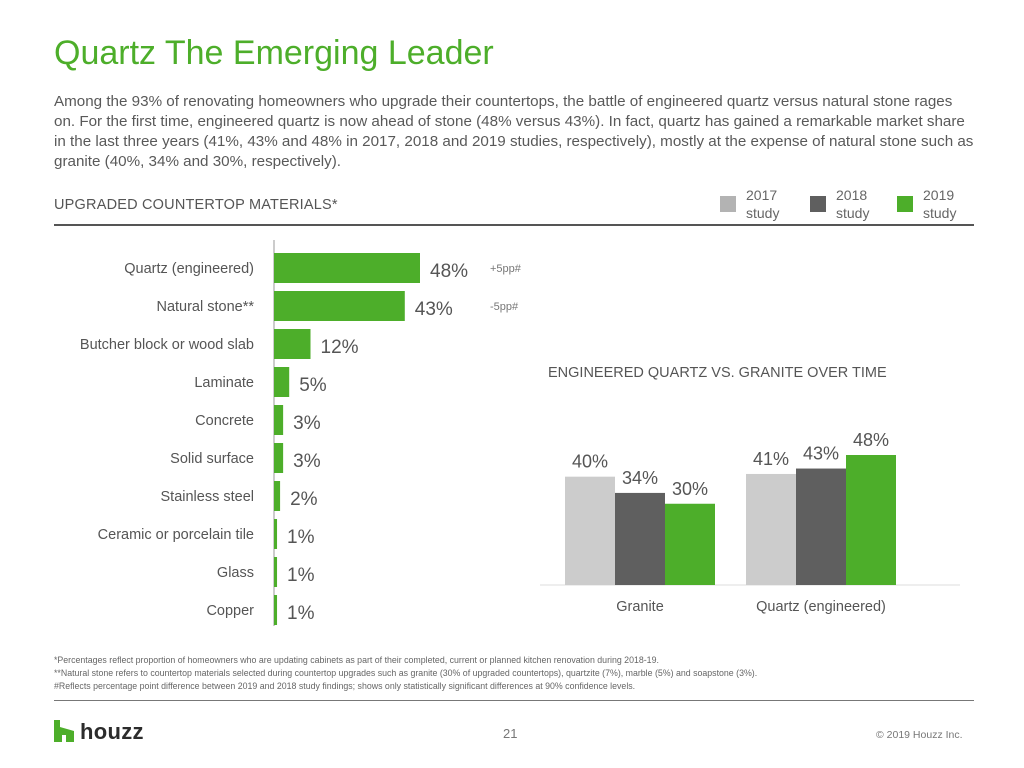  Describe the element at coordinates (728, 204) in the screenshot. I see `legend-swatch-2017` at that location.